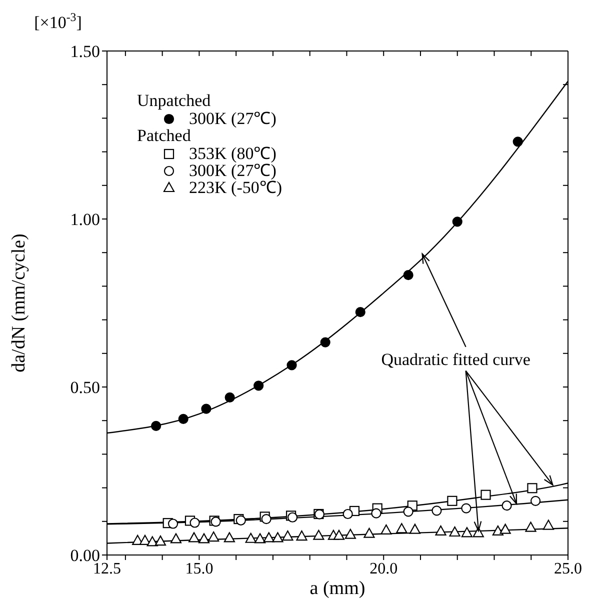  What do you see at coordinates (199, 569) in the screenshot?
I see `x-tick-label: 15.0` at bounding box center [199, 569].